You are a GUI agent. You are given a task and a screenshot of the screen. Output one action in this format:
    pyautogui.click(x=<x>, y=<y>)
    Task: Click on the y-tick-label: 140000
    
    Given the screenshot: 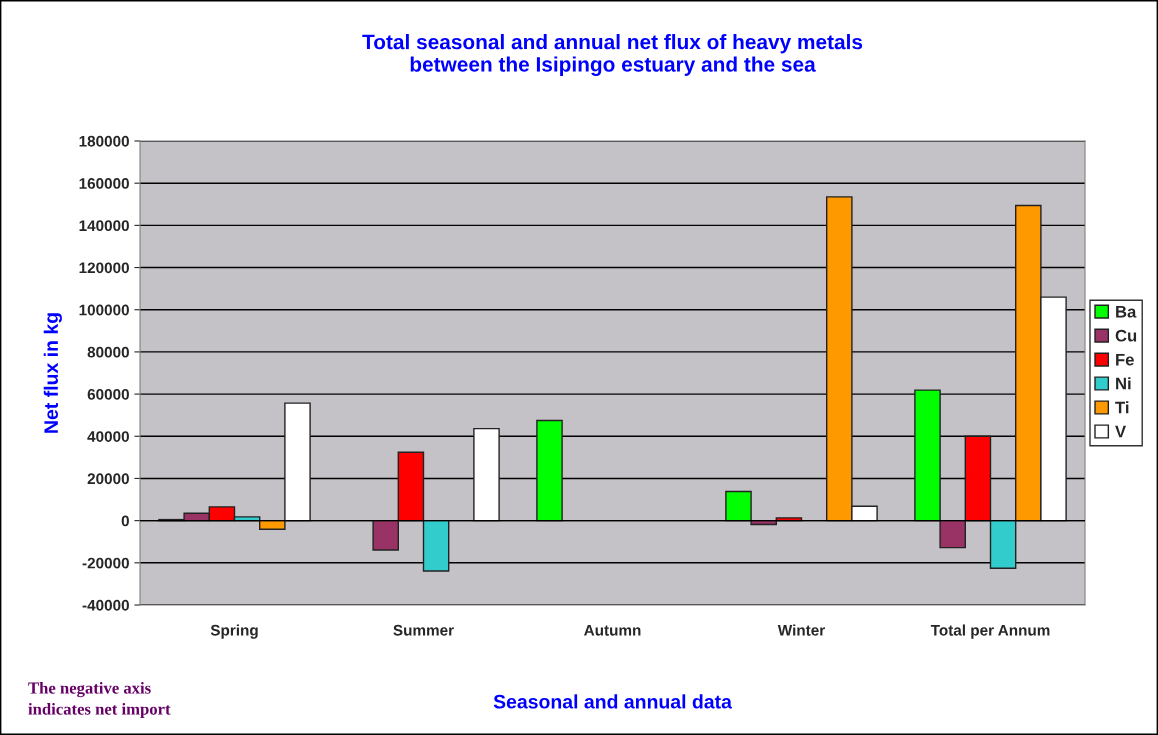 What is the action you would take?
    pyautogui.click(x=104, y=226)
    